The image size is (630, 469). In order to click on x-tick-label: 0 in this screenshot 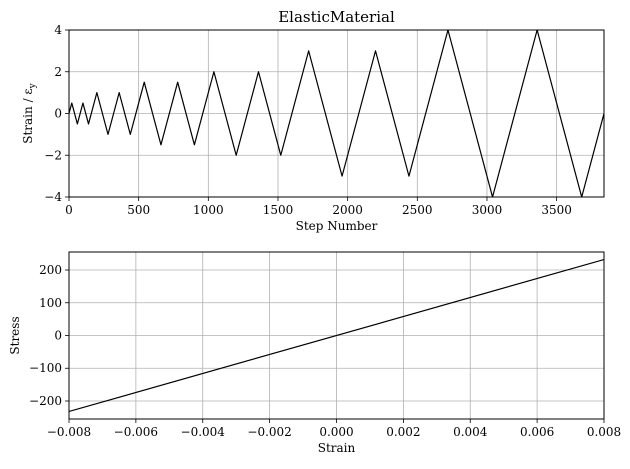, I will do `click(69, 210)`.